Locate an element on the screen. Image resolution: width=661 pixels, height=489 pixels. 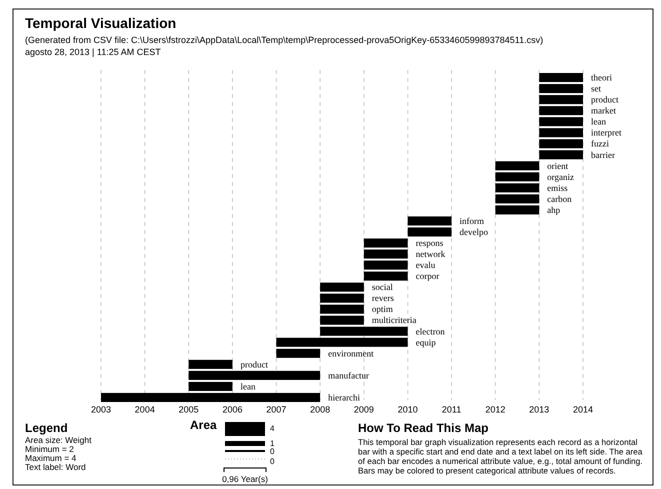
y-tick-label: barrier is located at coordinates (603, 155).